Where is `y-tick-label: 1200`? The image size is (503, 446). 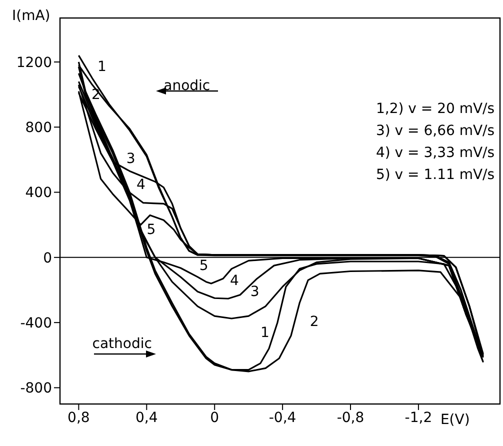 y-tick-label: 1200 is located at coordinates (34, 62).